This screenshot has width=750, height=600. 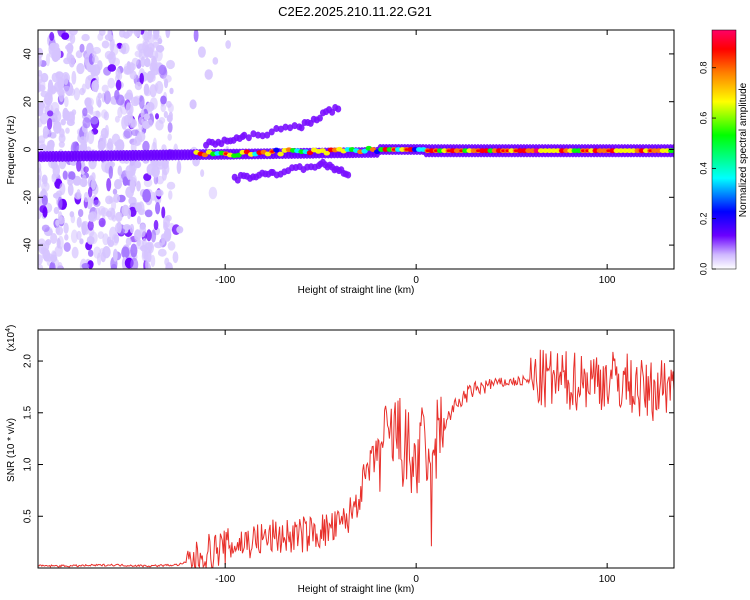 I want to click on y-tick-label: 0, so click(x=28, y=149).